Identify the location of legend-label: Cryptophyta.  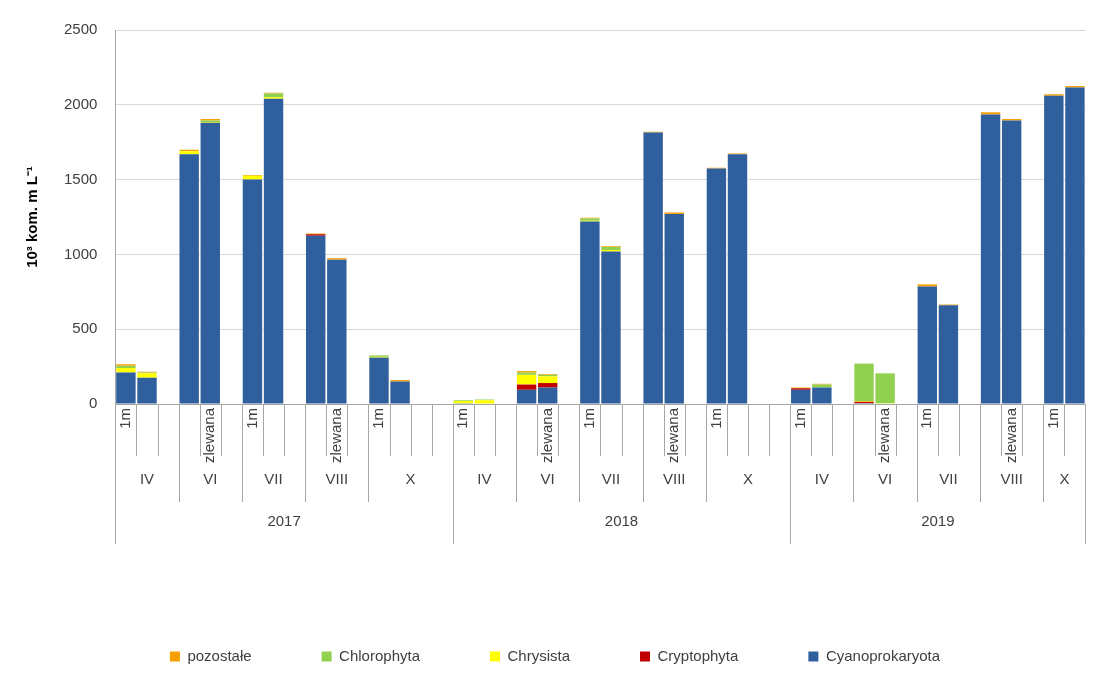
(698, 655).